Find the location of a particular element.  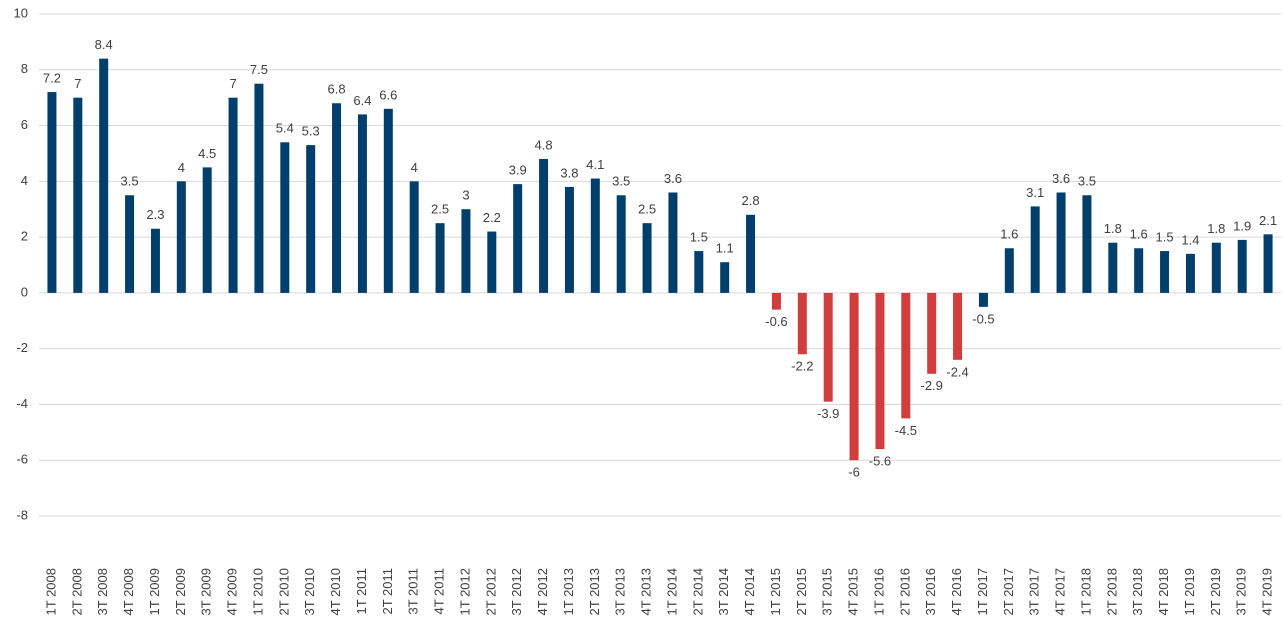

value-label: 1.9 is located at coordinates (1242, 225).